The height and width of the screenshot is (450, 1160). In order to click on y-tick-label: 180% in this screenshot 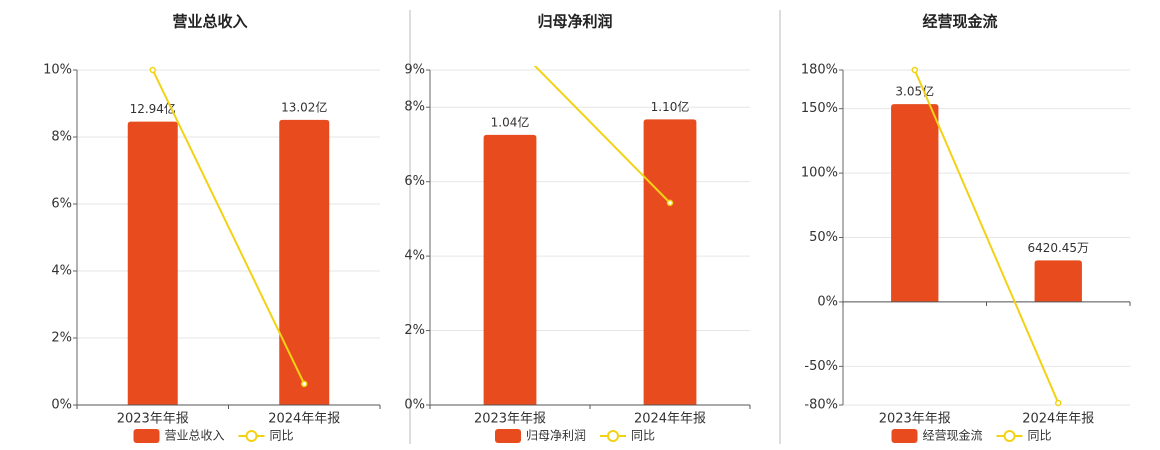, I will do `click(819, 70)`.